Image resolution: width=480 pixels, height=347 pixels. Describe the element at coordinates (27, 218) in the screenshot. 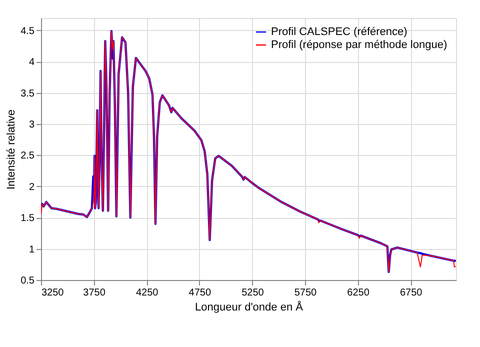

I see `y-tick-label: 1.5` at that location.